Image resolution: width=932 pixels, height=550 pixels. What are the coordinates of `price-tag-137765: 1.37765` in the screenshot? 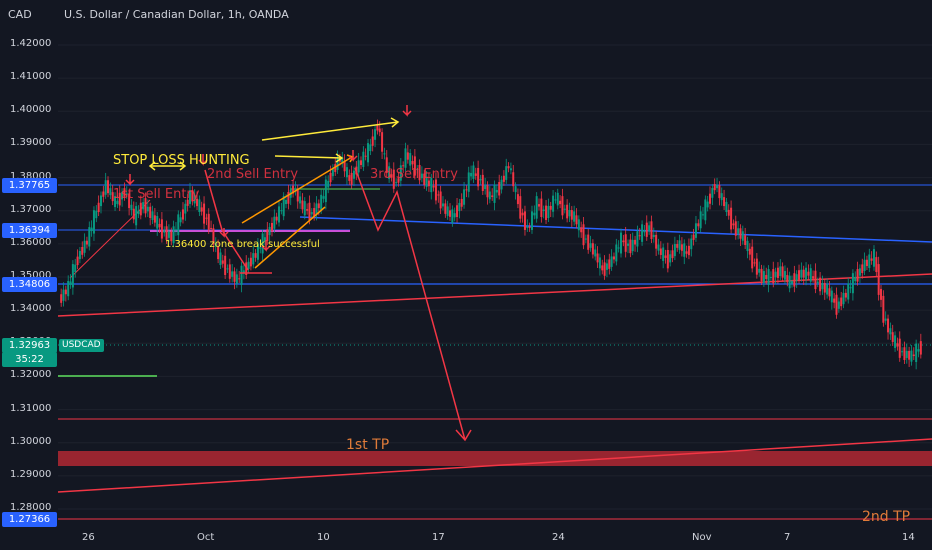 It's located at (29, 185).